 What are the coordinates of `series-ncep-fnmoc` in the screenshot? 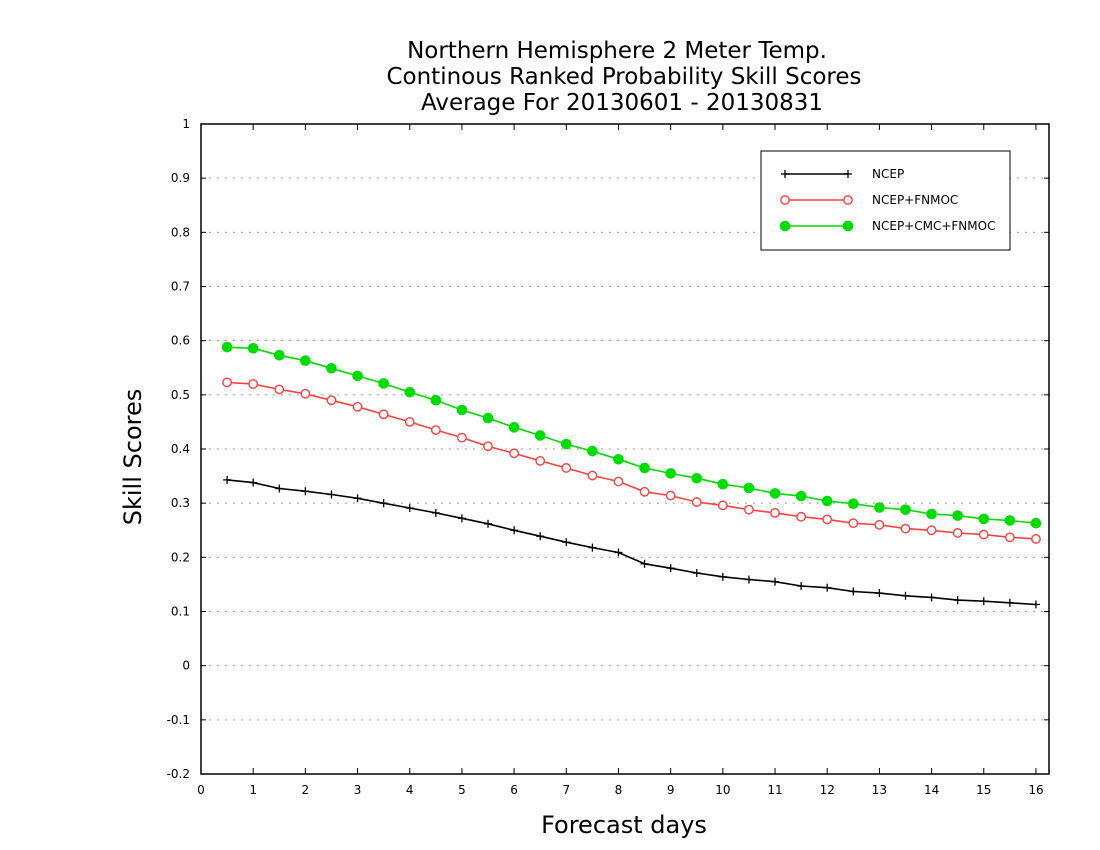 It's located at (631, 460).